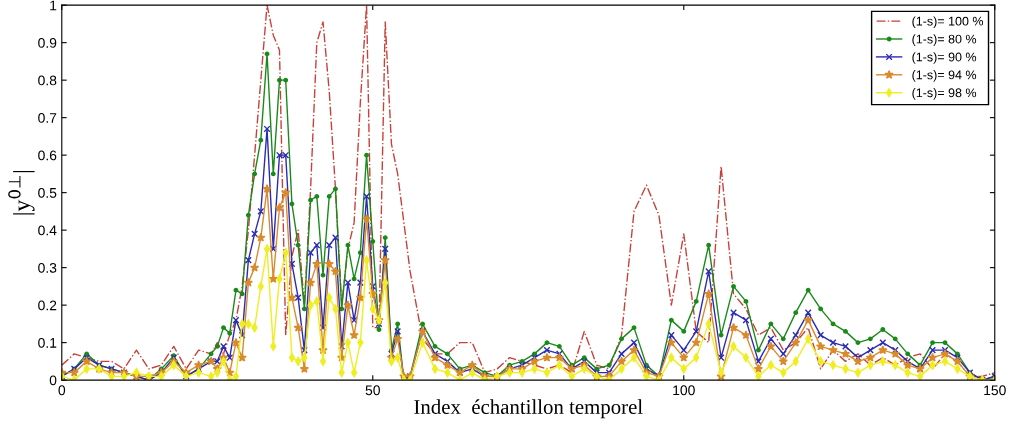 This screenshot has width=1013, height=430. Describe the element at coordinates (47, 155) in the screenshot. I see `y-tick-label: 0.6` at that location.